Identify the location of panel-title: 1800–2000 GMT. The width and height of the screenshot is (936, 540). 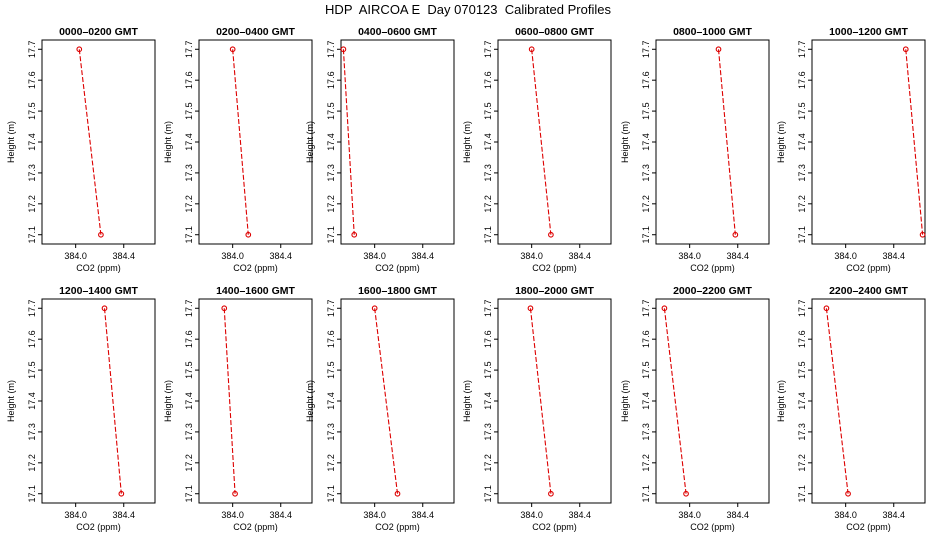
(554, 291).